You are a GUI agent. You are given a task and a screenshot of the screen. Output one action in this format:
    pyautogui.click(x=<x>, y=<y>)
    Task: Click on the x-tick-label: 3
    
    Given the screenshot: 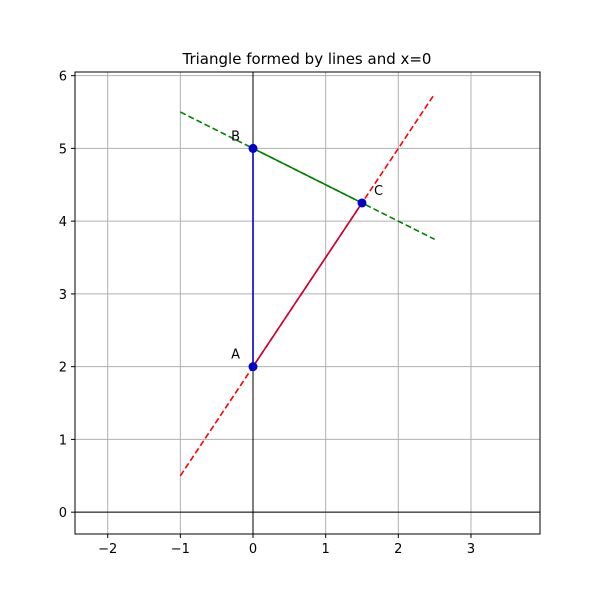 What is the action you would take?
    pyautogui.click(x=471, y=549)
    